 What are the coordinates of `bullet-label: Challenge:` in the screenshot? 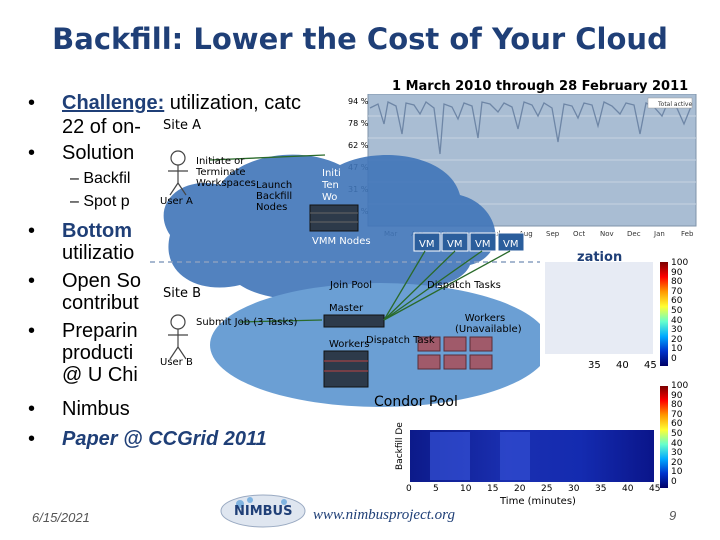 It's located at (113, 103).